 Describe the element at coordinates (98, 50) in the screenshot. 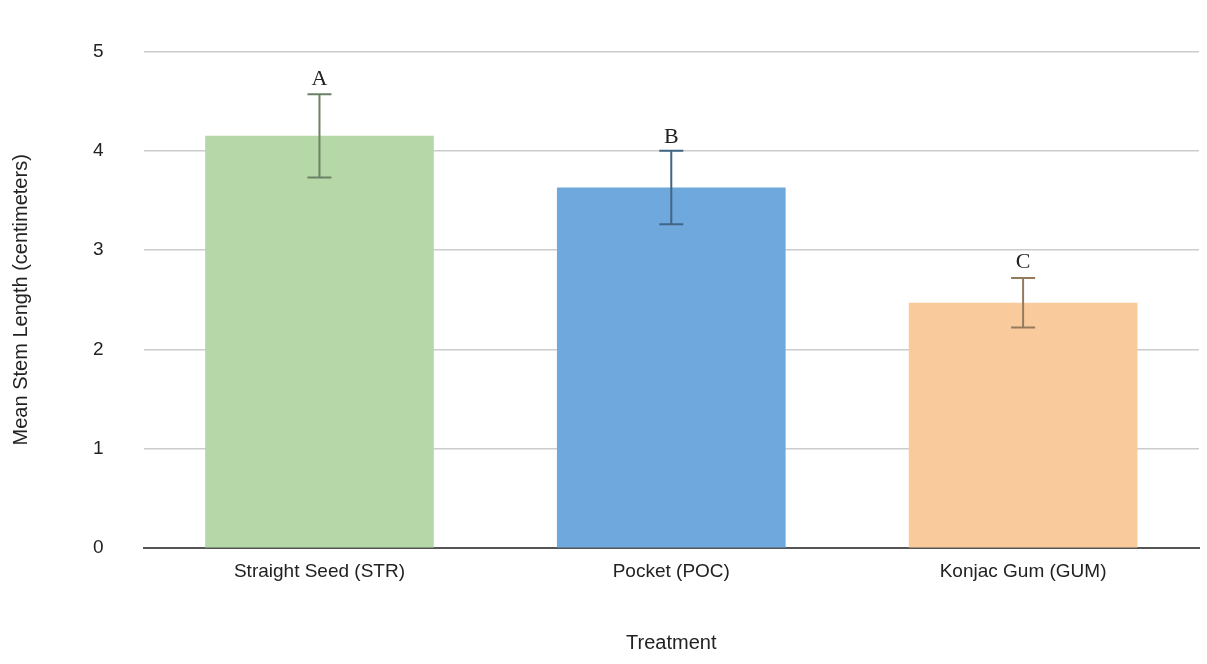

I see `y-tick-label: 5` at that location.